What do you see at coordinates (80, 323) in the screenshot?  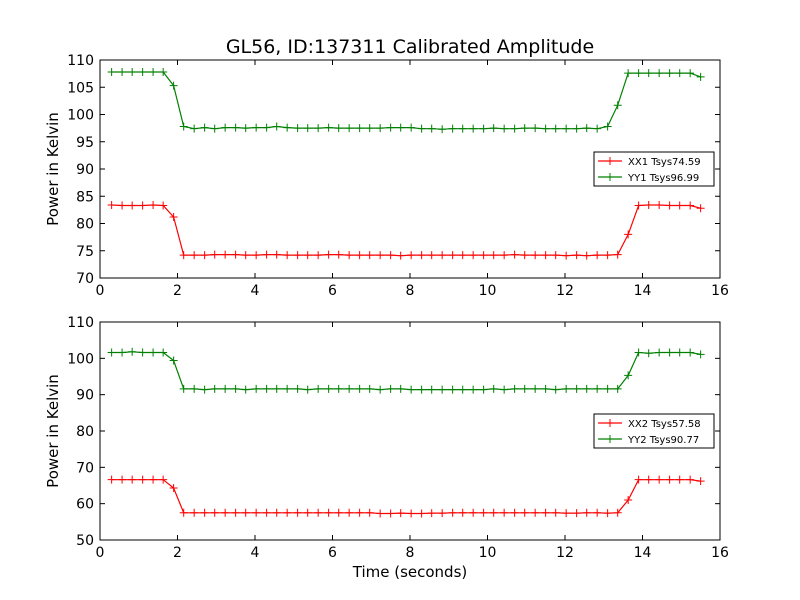 I see `y-tick-label: 110` at bounding box center [80, 323].